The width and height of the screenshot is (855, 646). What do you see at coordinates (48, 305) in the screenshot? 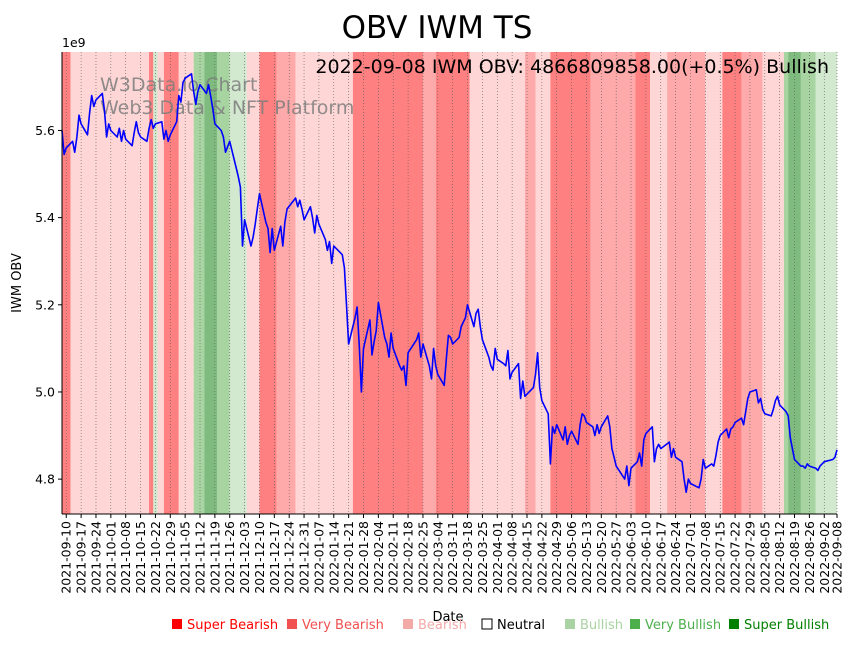
I see `y-axis-ticks: 4.8 5.0 5.2 5.4 5.6` at bounding box center [48, 305].